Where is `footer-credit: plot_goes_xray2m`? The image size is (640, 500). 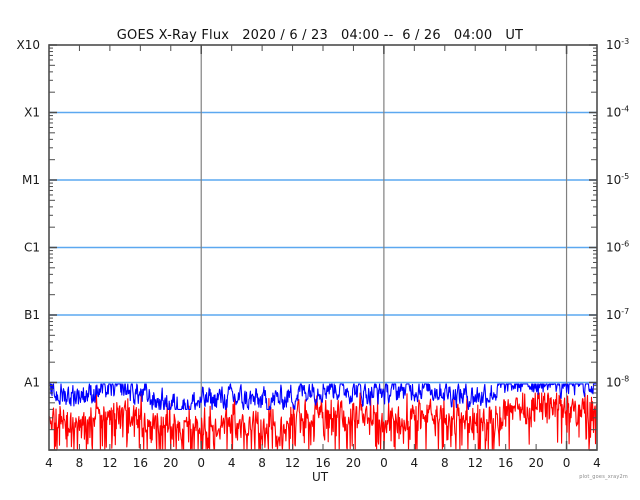
footer-credit: plot_goes_xray2m is located at coordinates (603, 477).